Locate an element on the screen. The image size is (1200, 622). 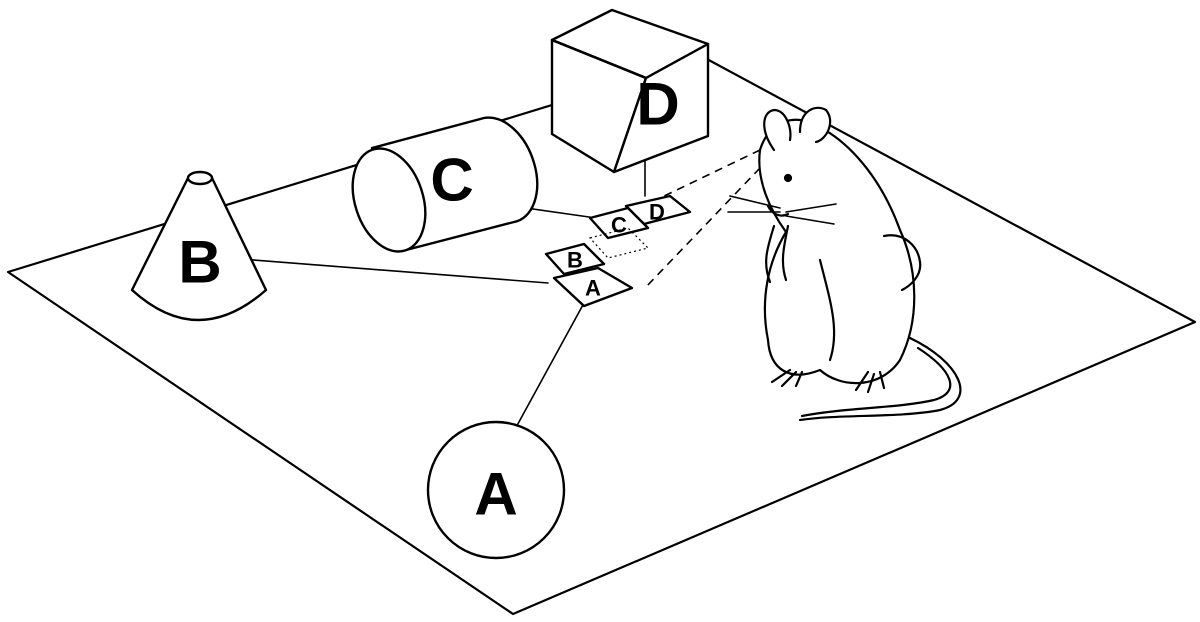
memory-cards: D C B A is located at coordinates (618, 251).